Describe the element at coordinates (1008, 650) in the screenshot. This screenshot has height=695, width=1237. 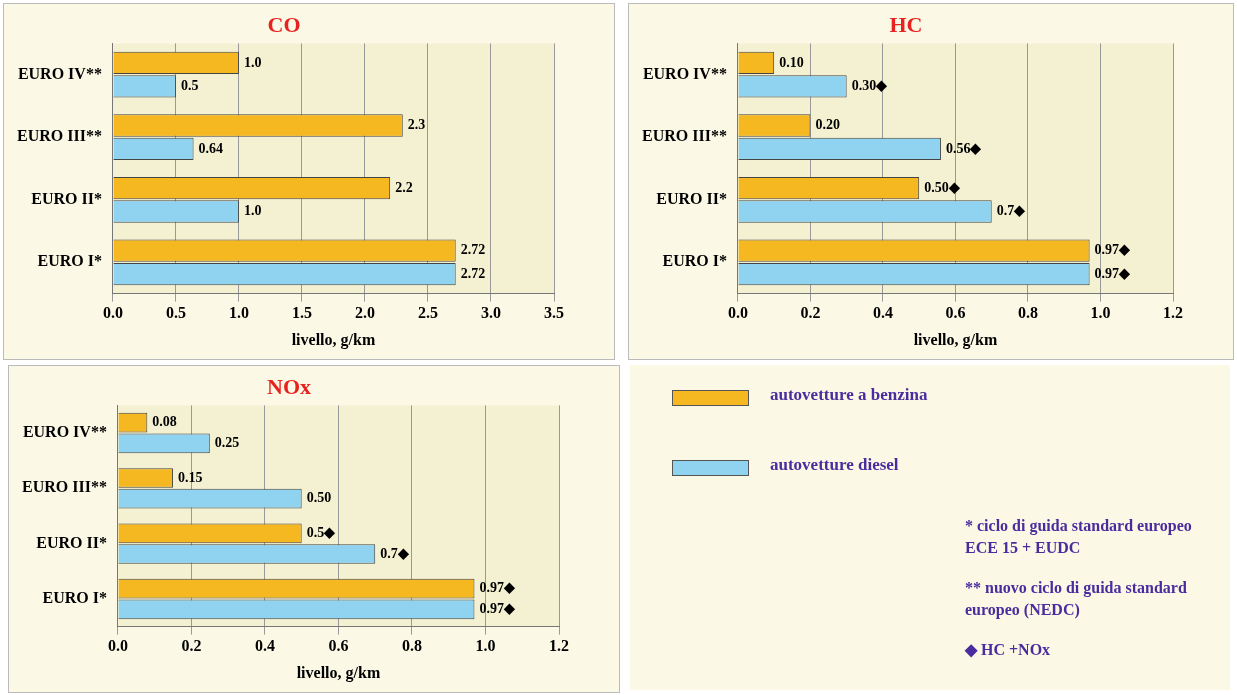
I see `text: ◆ HC +NOx` at that location.